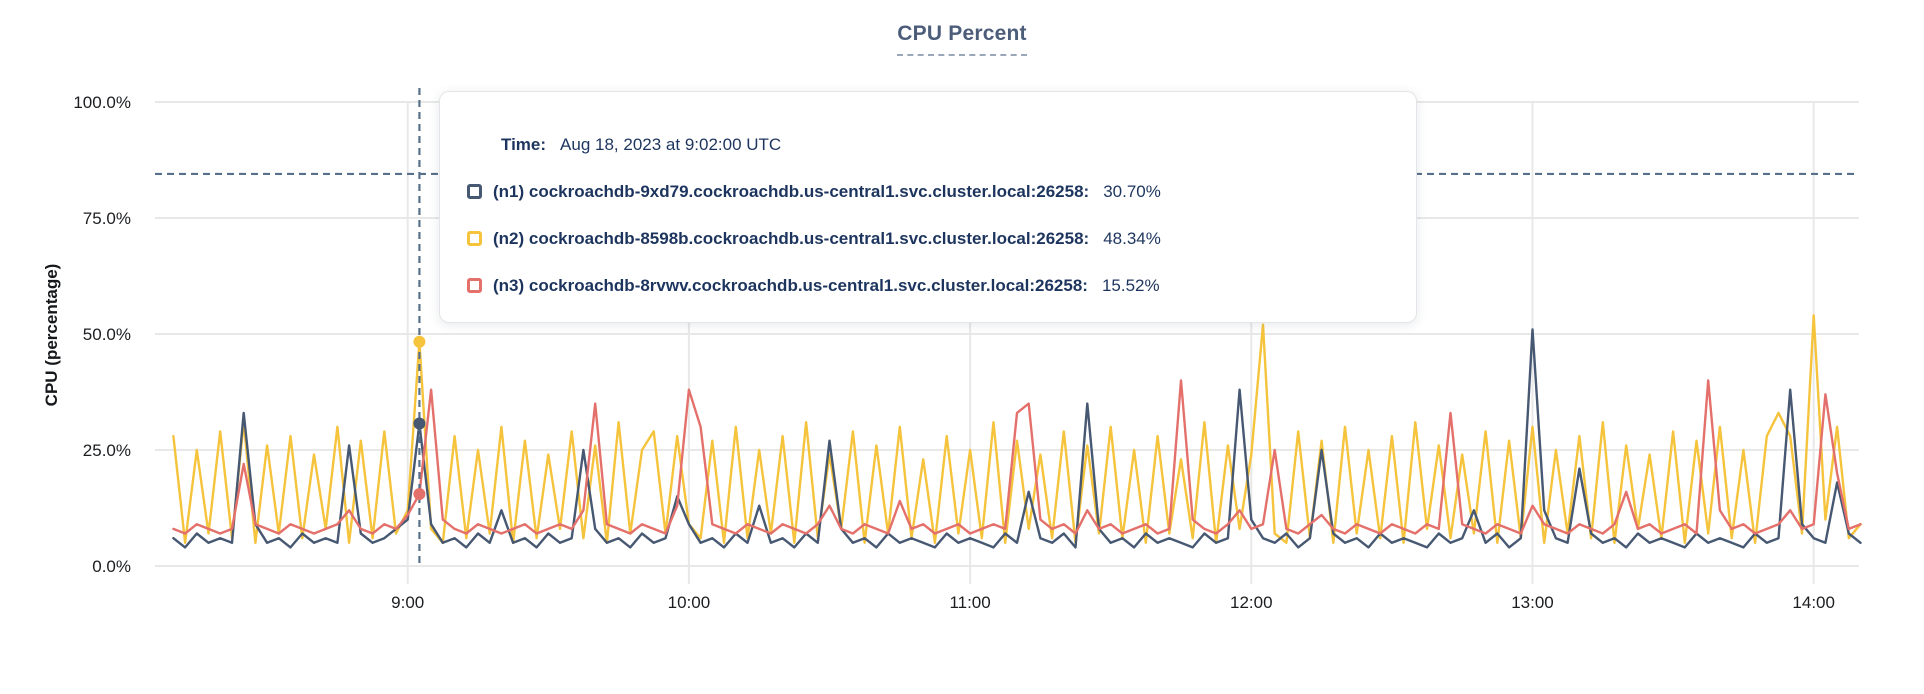 The width and height of the screenshot is (1924, 694). Describe the element at coordinates (1132, 191) in the screenshot. I see `series-n1-value: 30.70%` at that location.